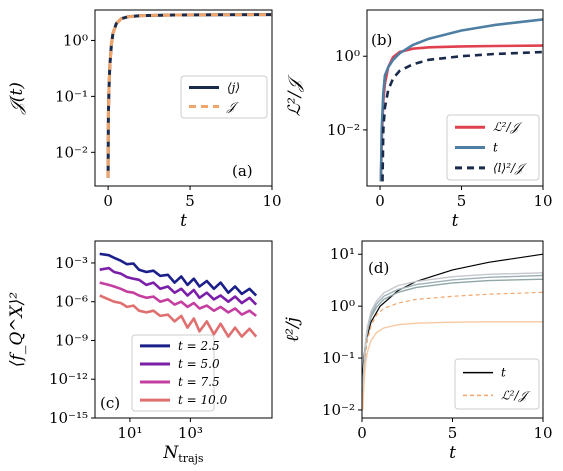  I want to click on x-axis-label: Ntrajs, so click(183, 454).